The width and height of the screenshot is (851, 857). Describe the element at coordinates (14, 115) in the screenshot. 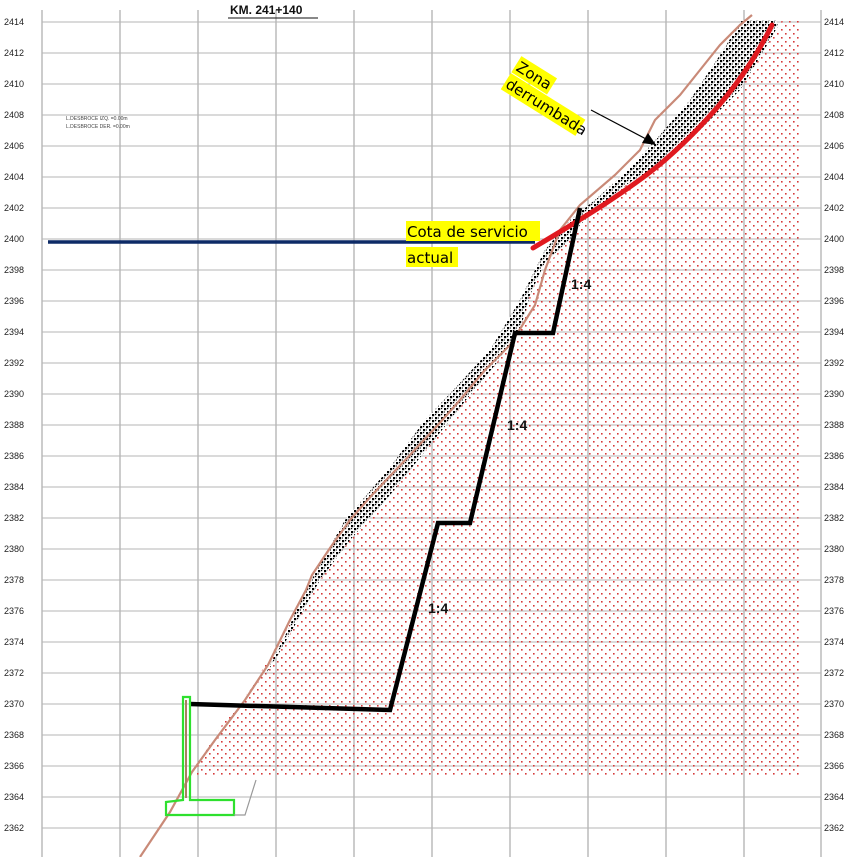

I see `elevation-tick-left: 2408` at that location.